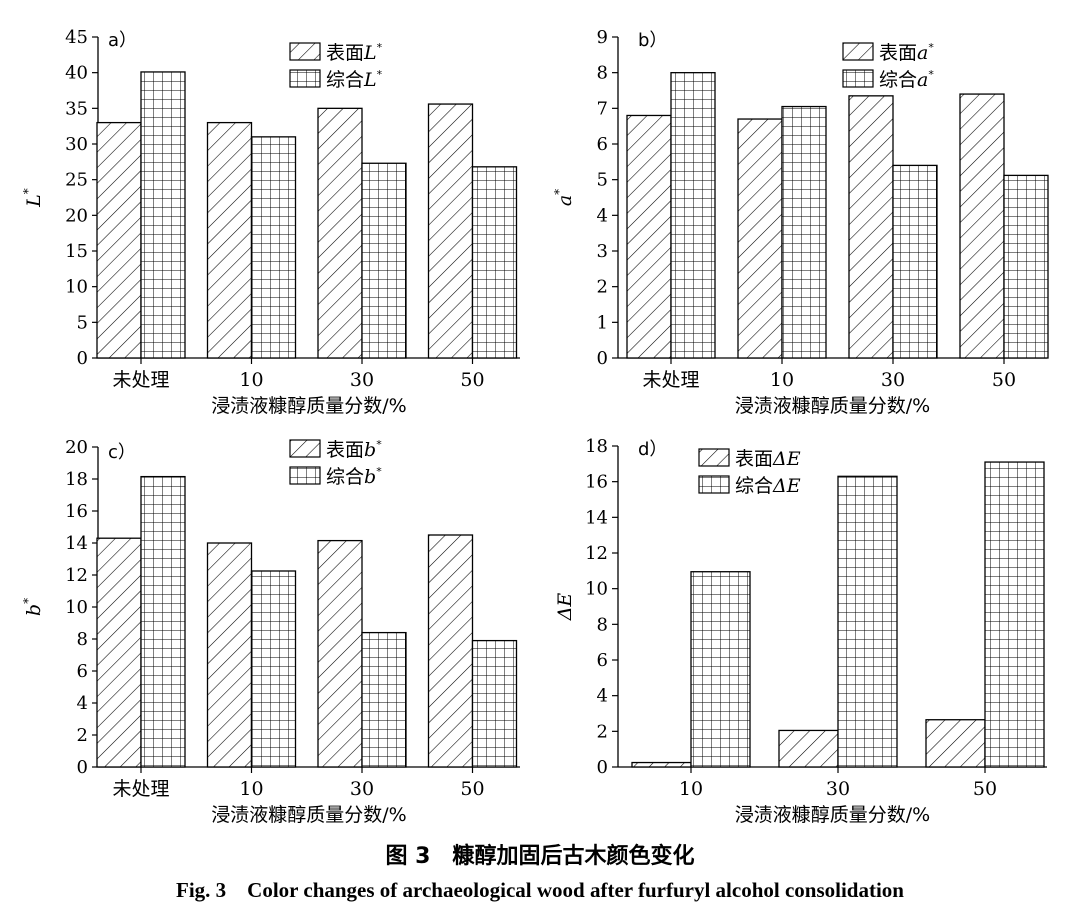  I want to click on y-axis-label: b*, so click(33, 607).